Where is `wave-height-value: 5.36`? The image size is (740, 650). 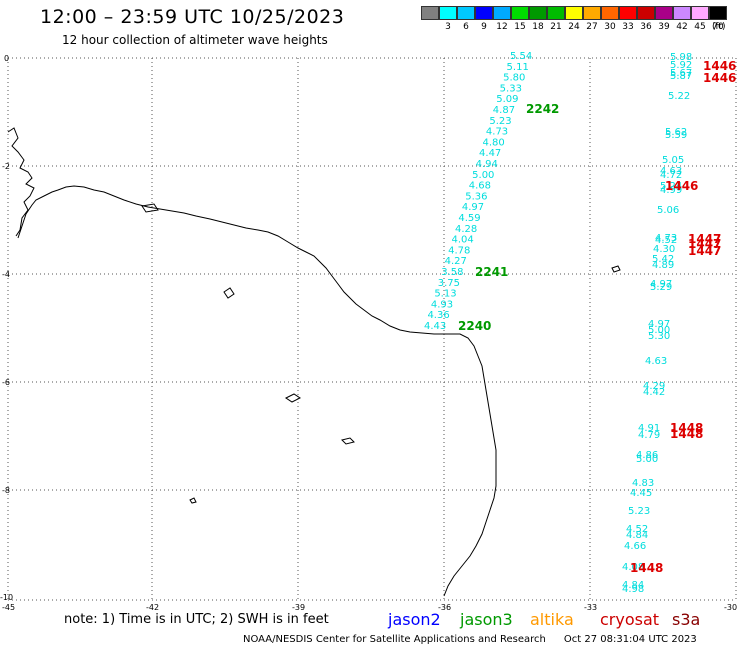
wave-height-value: 5.36 is located at coordinates (476, 196).